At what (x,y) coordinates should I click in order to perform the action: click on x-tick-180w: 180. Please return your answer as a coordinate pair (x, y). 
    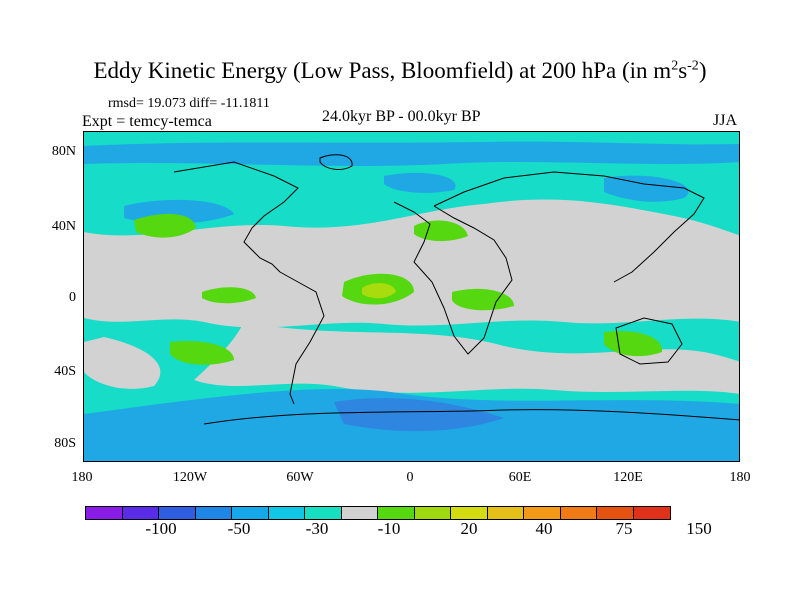
    Looking at the image, I should click on (82, 477).